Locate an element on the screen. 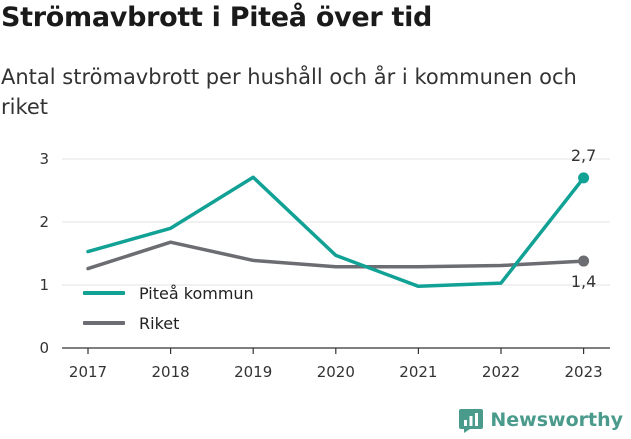  y-tick-label: 1 is located at coordinates (44, 285).